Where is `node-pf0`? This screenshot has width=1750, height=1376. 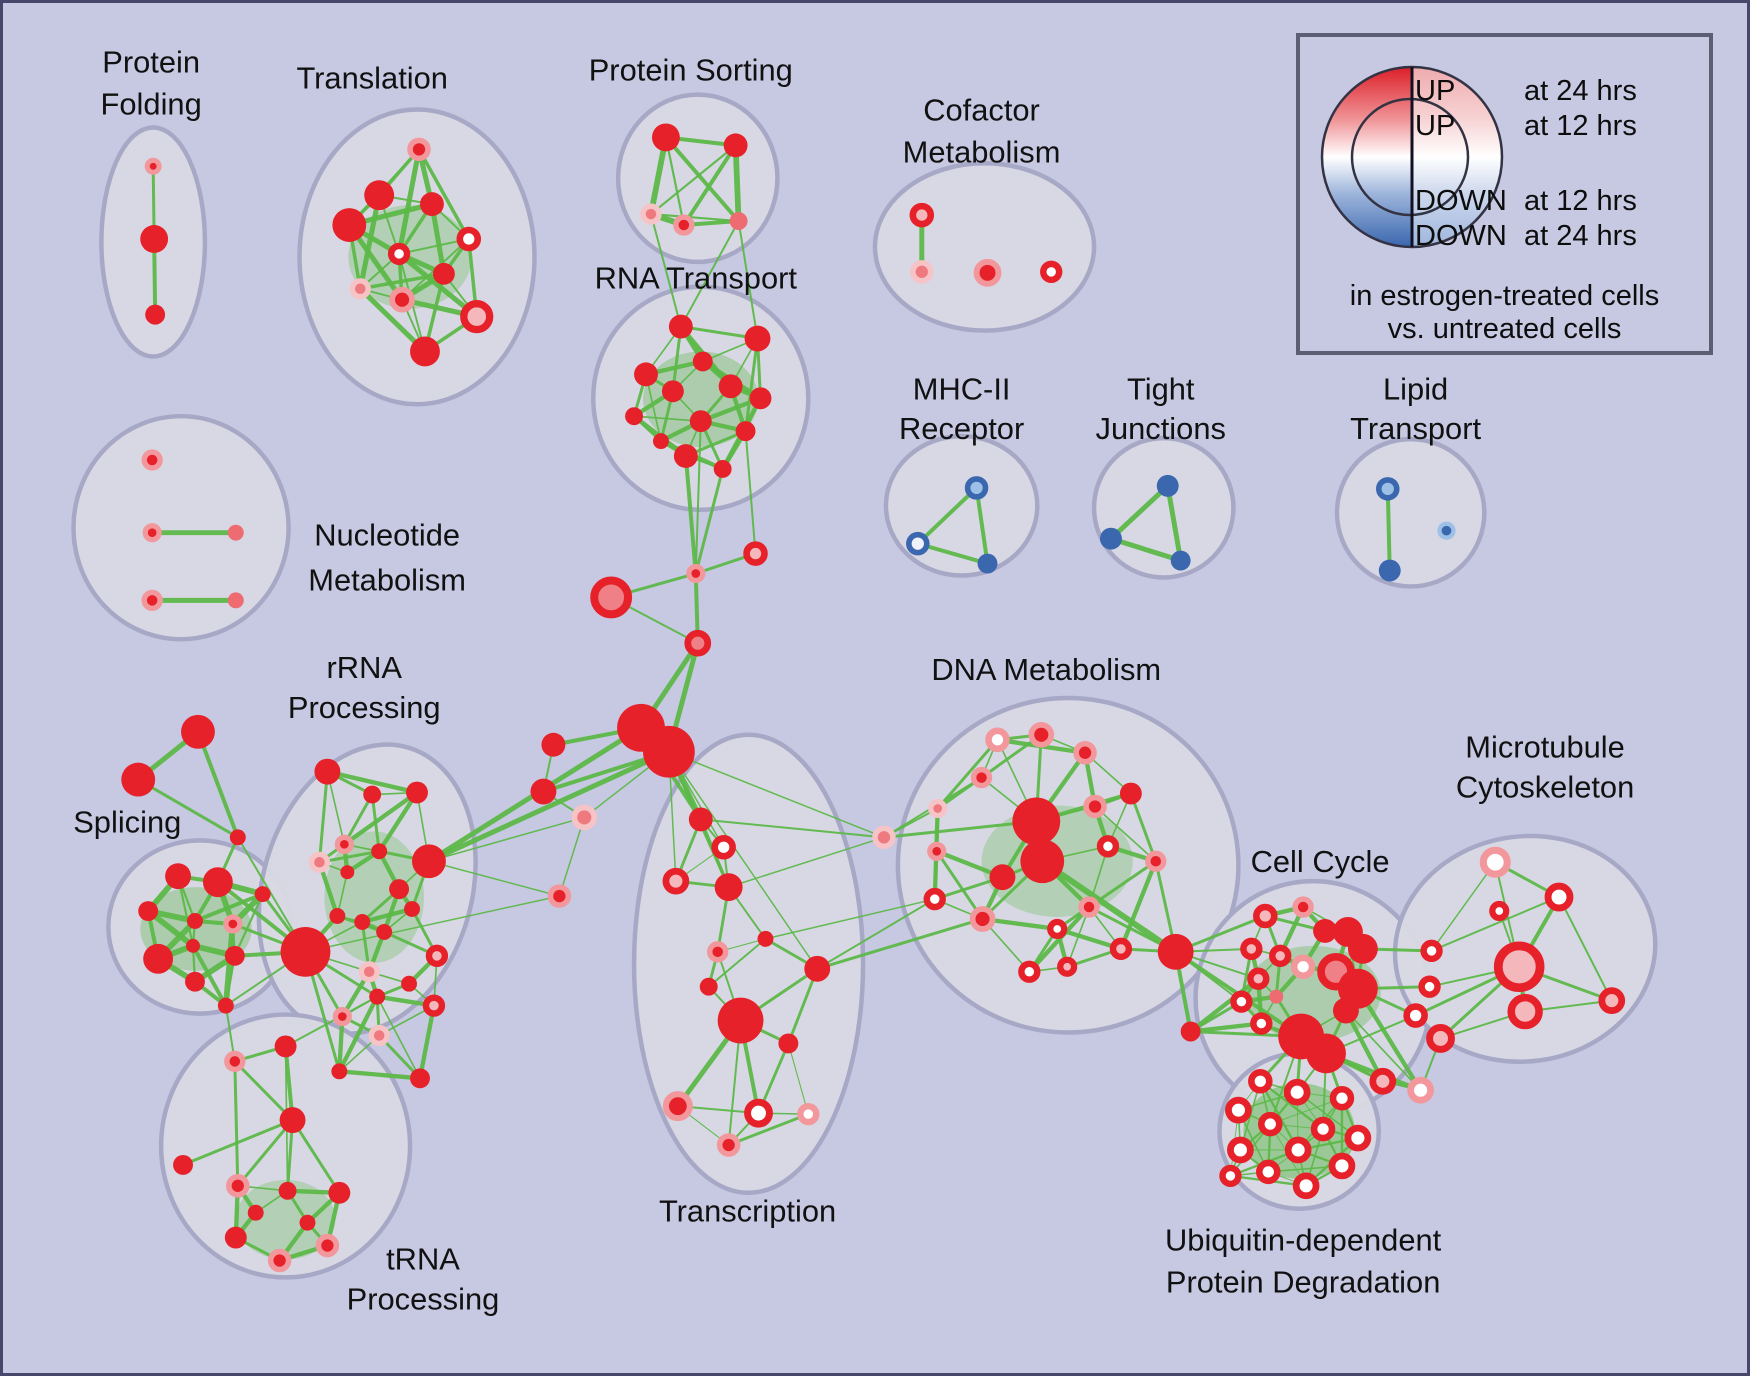 node-pf0 is located at coordinates (153, 166).